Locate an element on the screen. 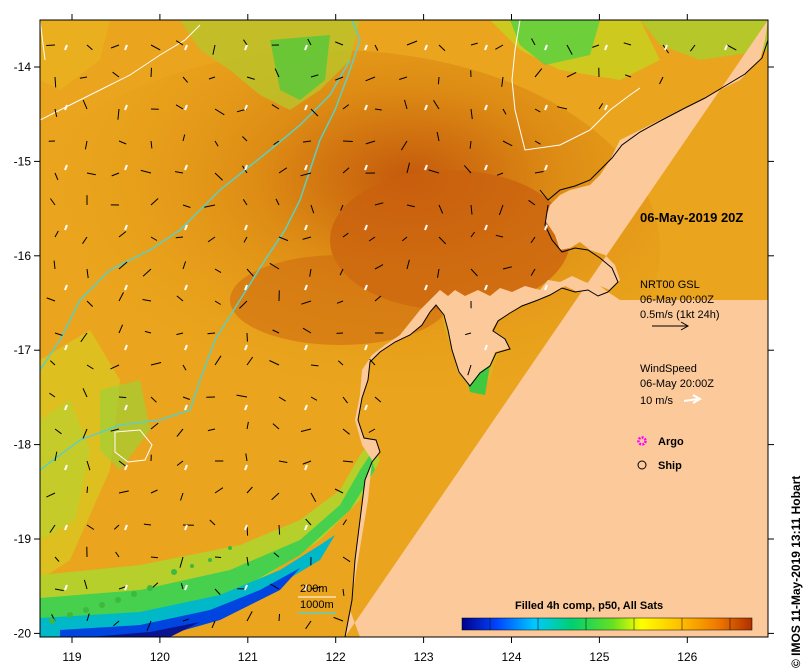 Image resolution: width=809 pixels, height=672 pixels. x-tick-label: 120 is located at coordinates (160, 657).